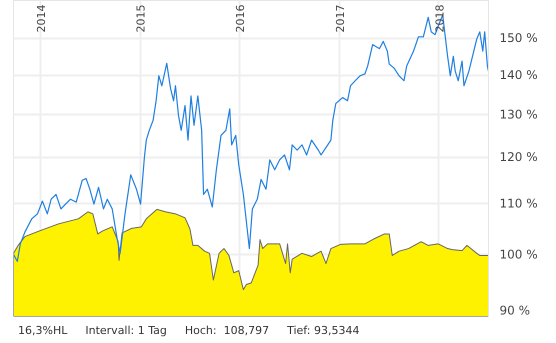 The width and height of the screenshot is (556, 343). Describe the element at coordinates (241, 18) in the screenshot. I see `x-tick-label: 2016` at that location.